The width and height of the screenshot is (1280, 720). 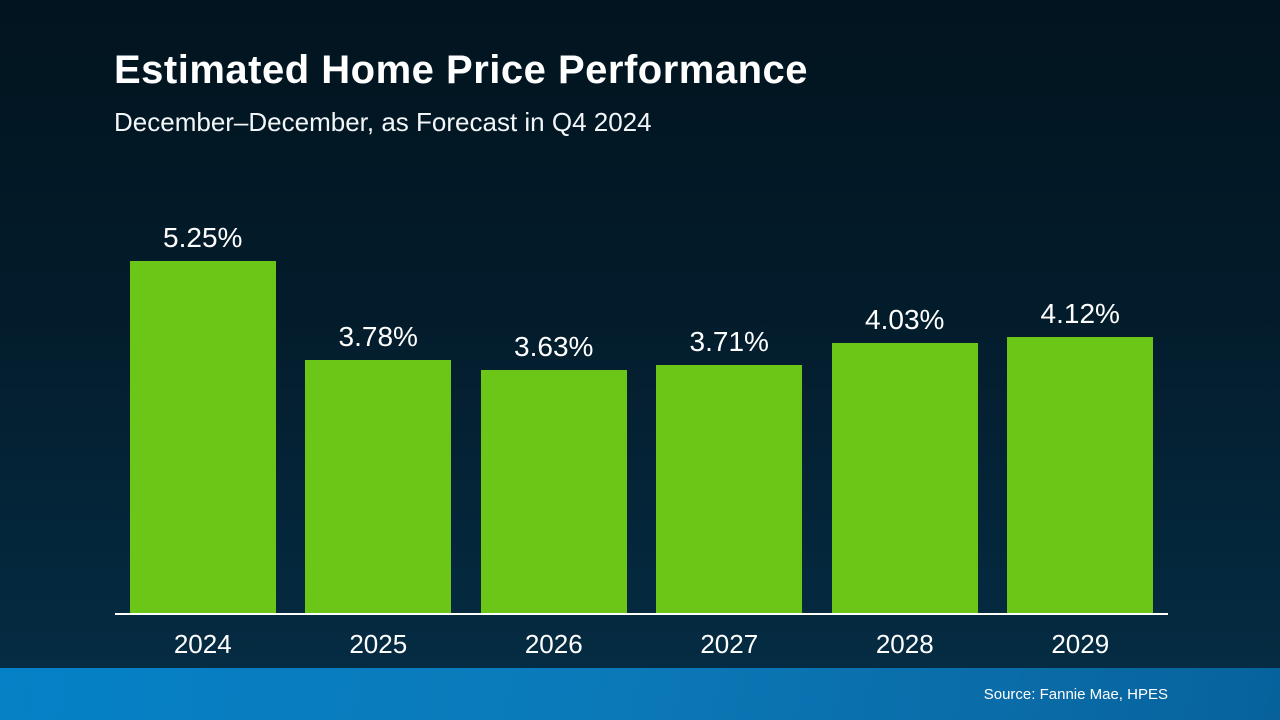 What do you see at coordinates (729, 644) in the screenshot?
I see `x-axis-tick-label: 2027` at bounding box center [729, 644].